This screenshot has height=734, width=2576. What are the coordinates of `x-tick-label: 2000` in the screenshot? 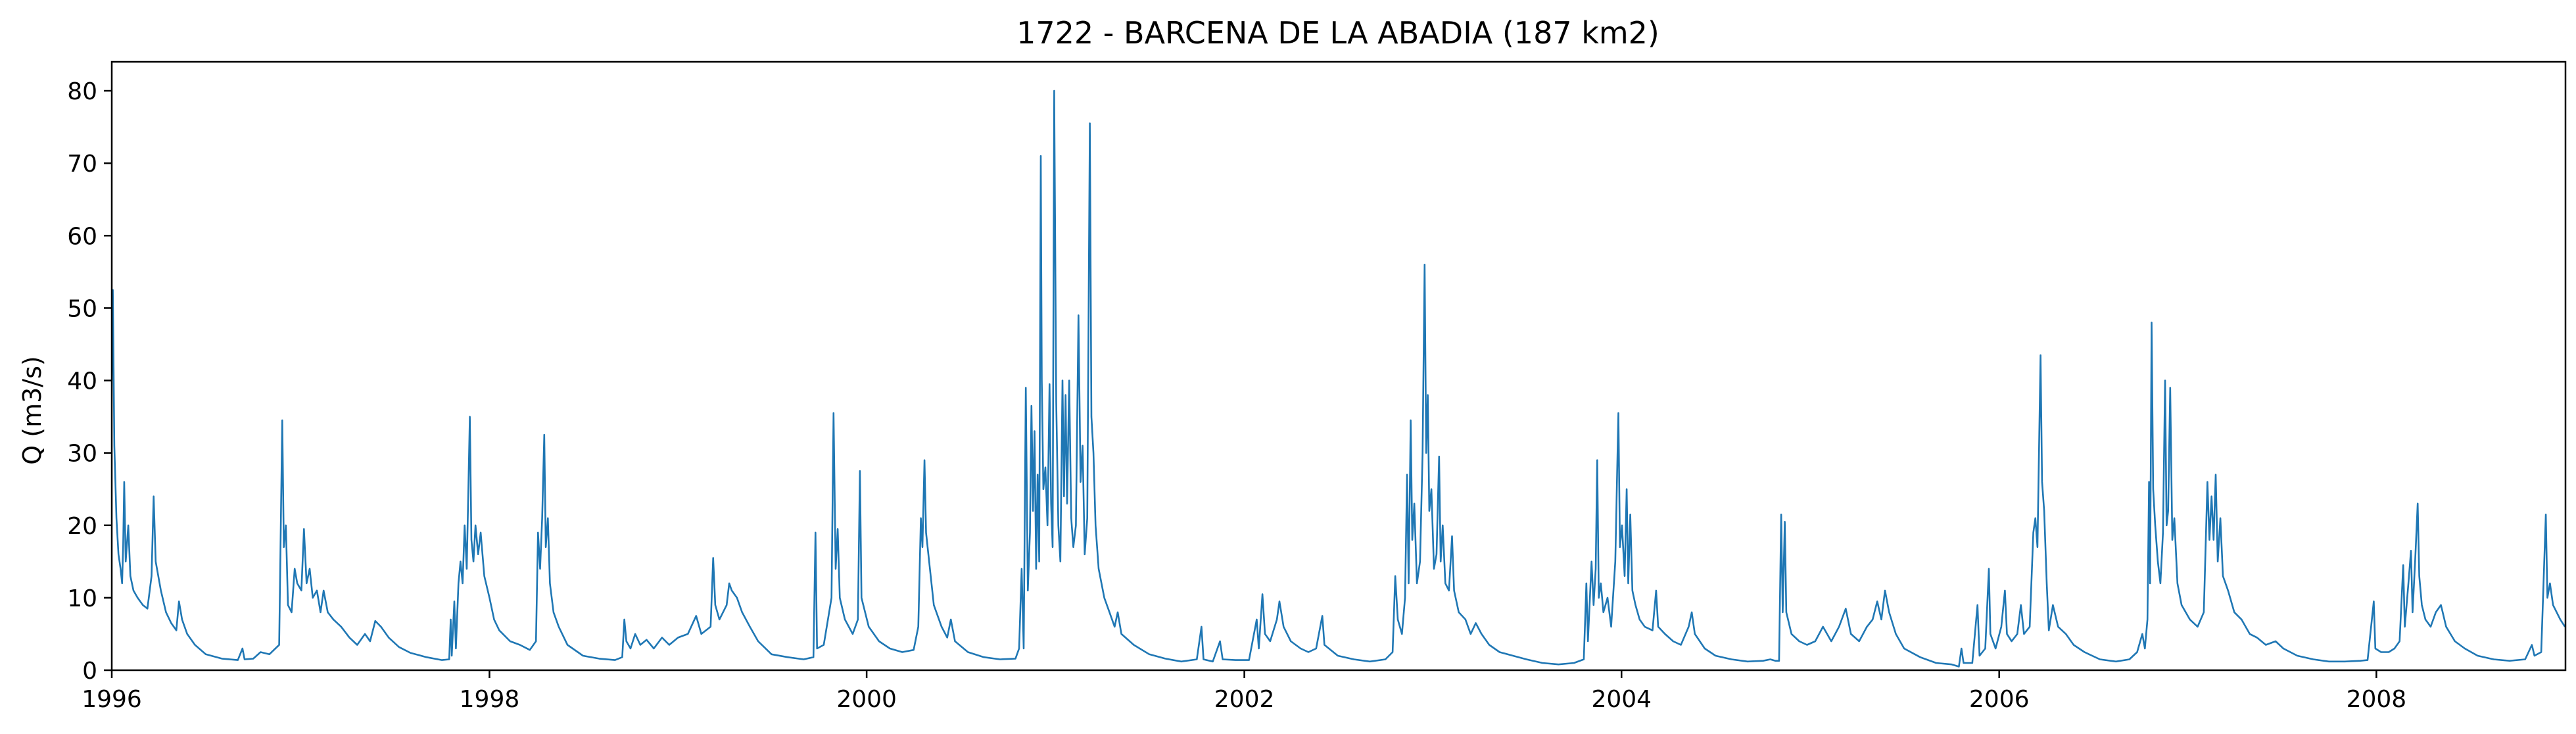 It's located at (866, 699).